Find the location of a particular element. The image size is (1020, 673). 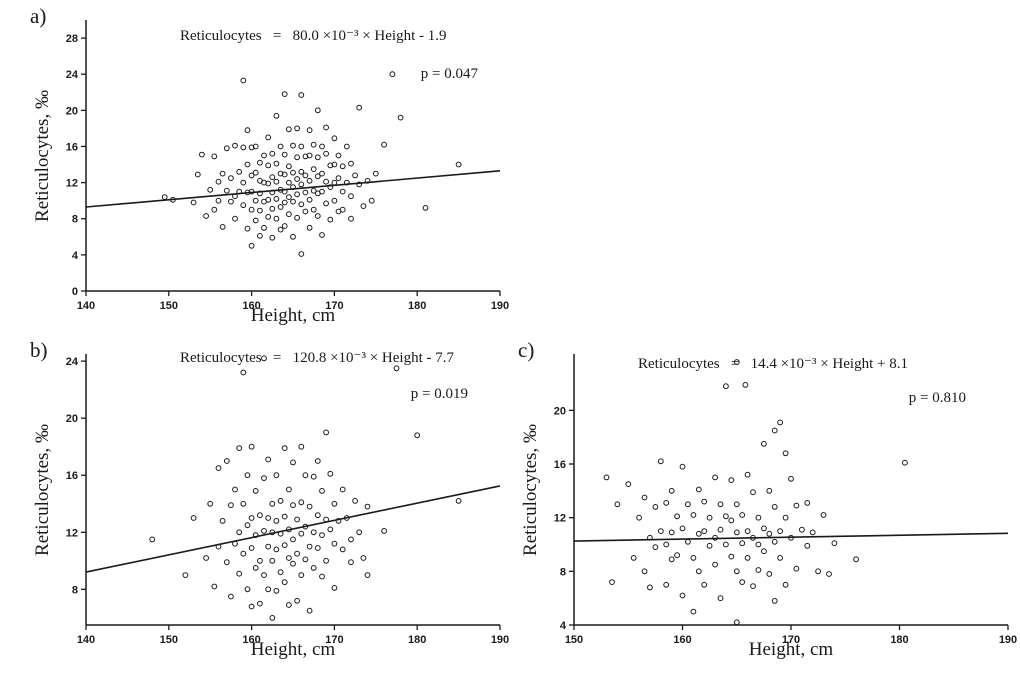

p-value-b: p = 0.019 is located at coordinates (439, 394).